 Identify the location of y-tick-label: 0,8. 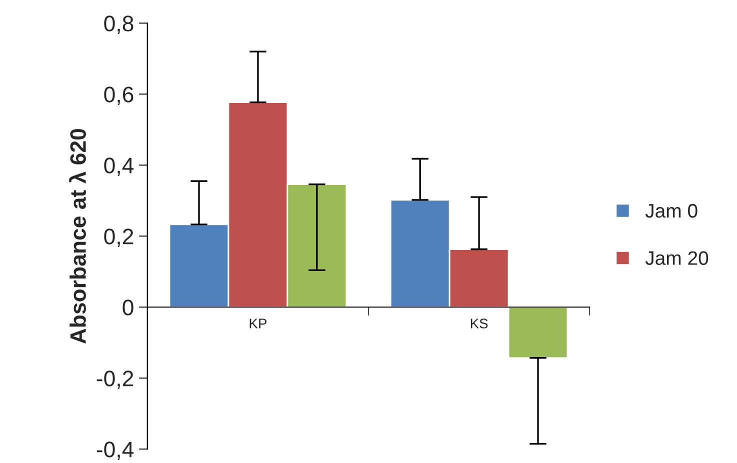
(119, 25).